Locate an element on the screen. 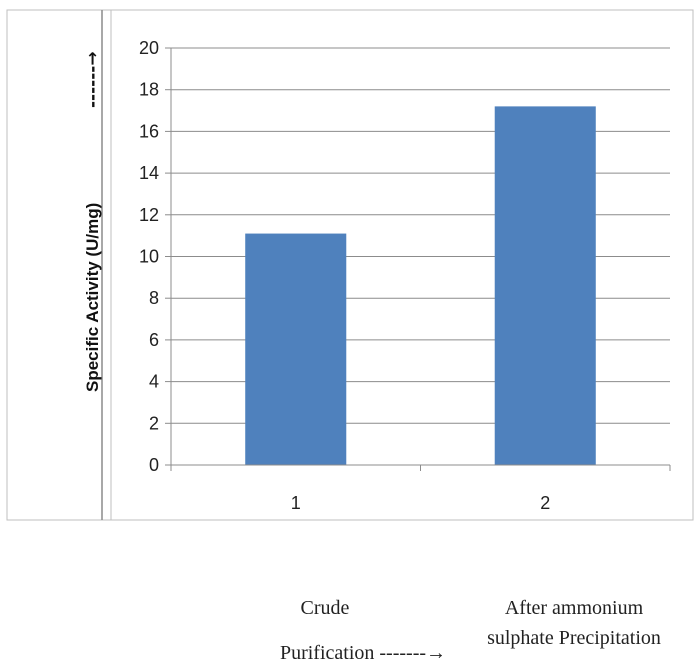 This screenshot has height=668, width=694. y-axis-arrow-group: ------→ is located at coordinates (93, 79).